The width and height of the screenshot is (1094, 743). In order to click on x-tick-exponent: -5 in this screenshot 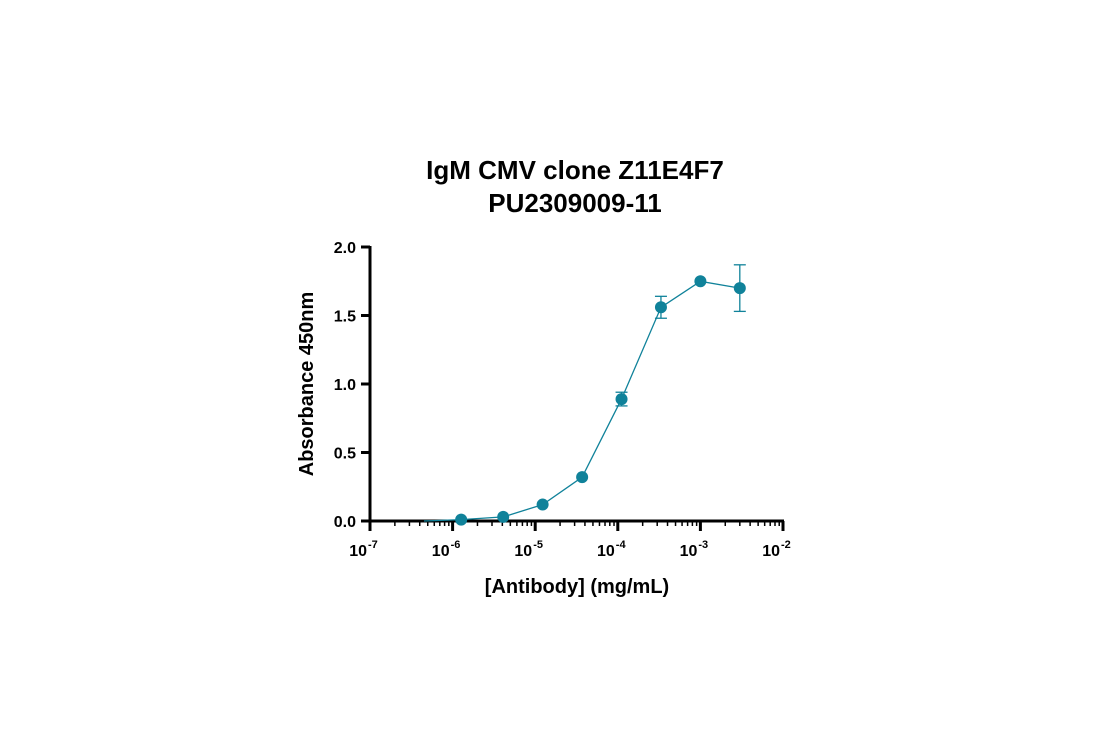, I will do `click(538, 545)`.